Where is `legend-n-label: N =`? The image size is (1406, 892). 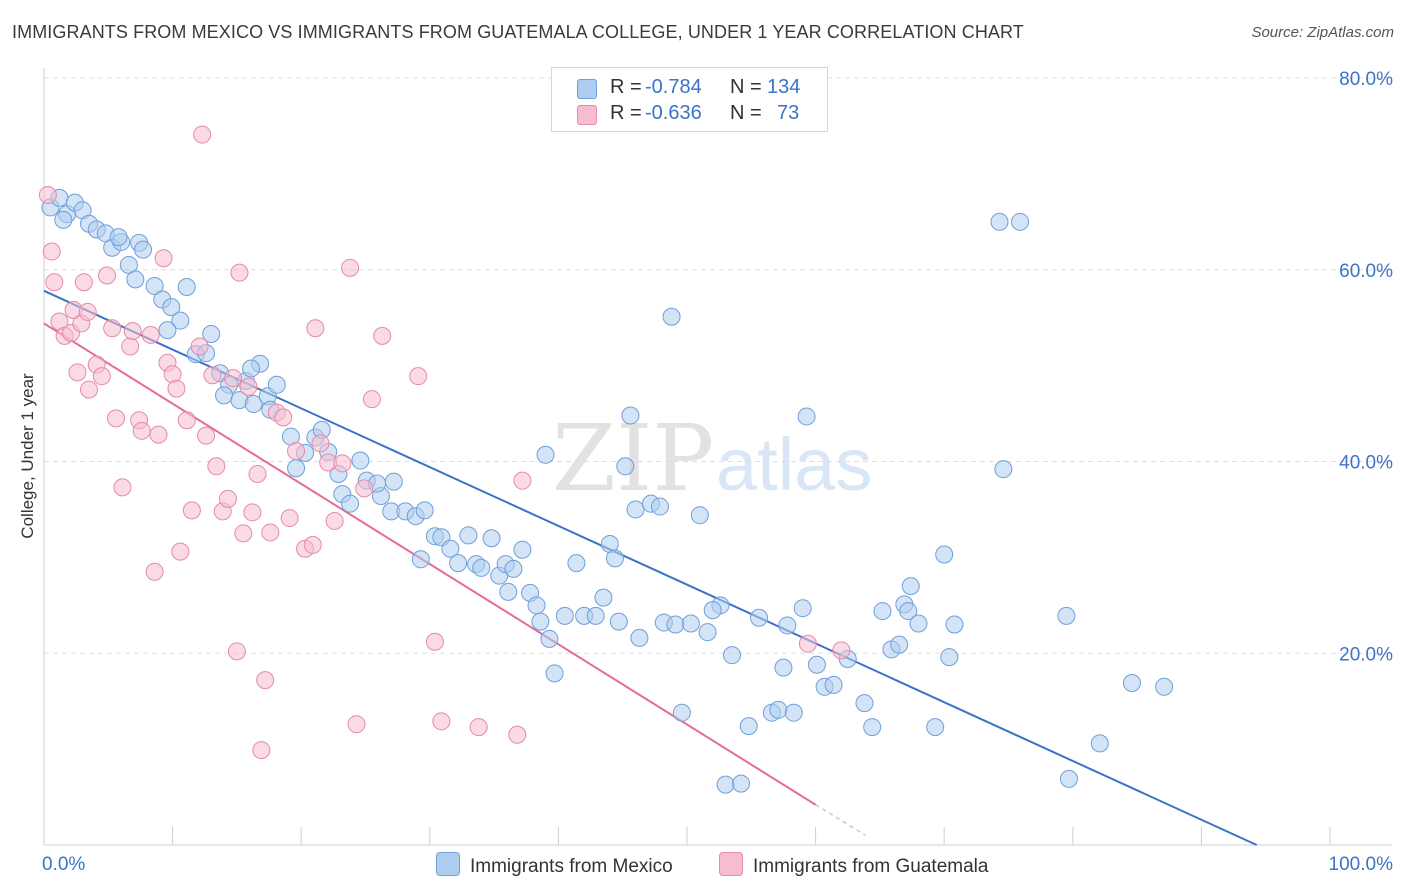
legend-n-label: N = is located at coordinates (746, 113).